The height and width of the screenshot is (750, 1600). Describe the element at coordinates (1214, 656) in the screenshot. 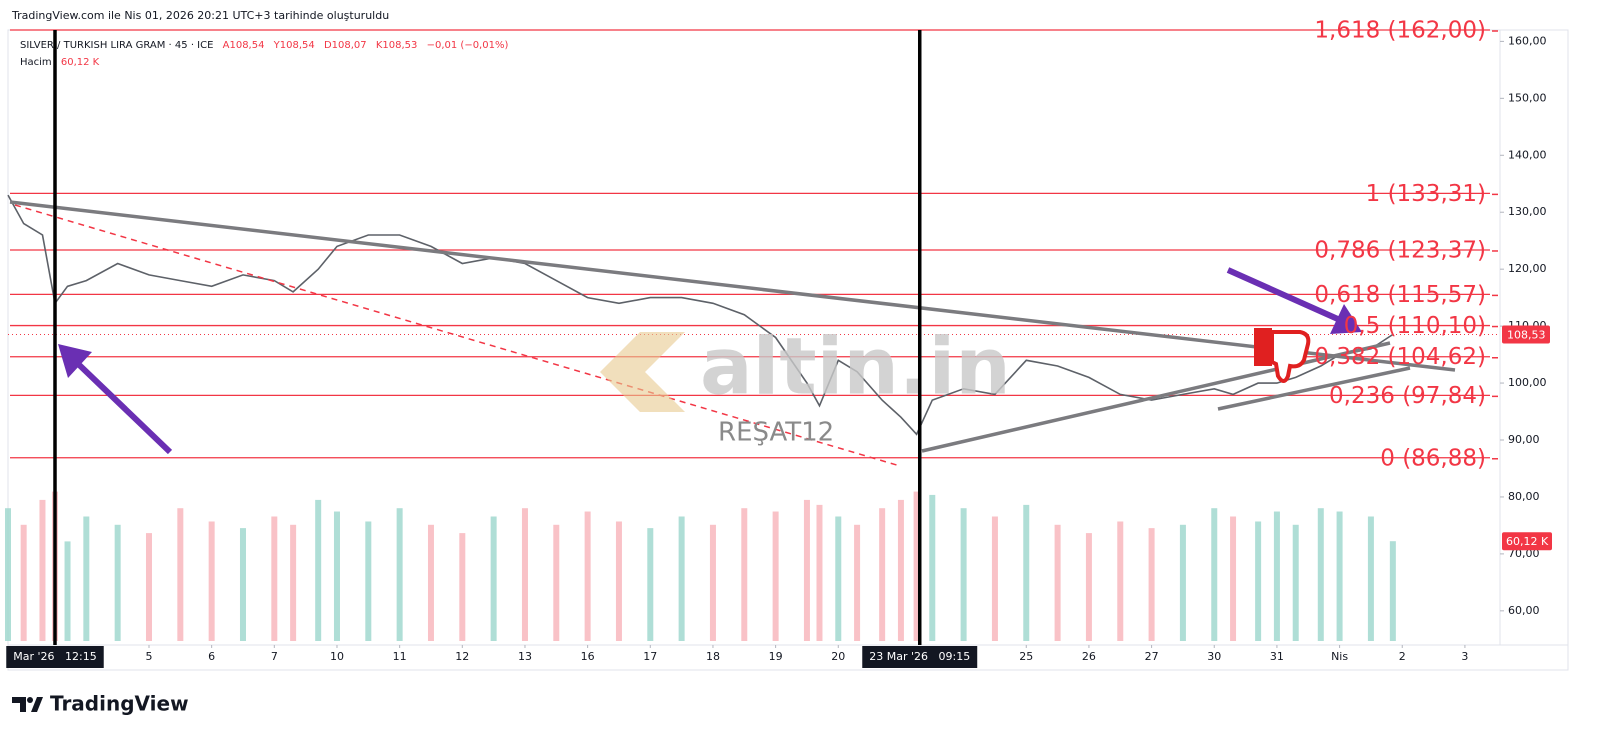

I see `x-tick-label: 30` at that location.